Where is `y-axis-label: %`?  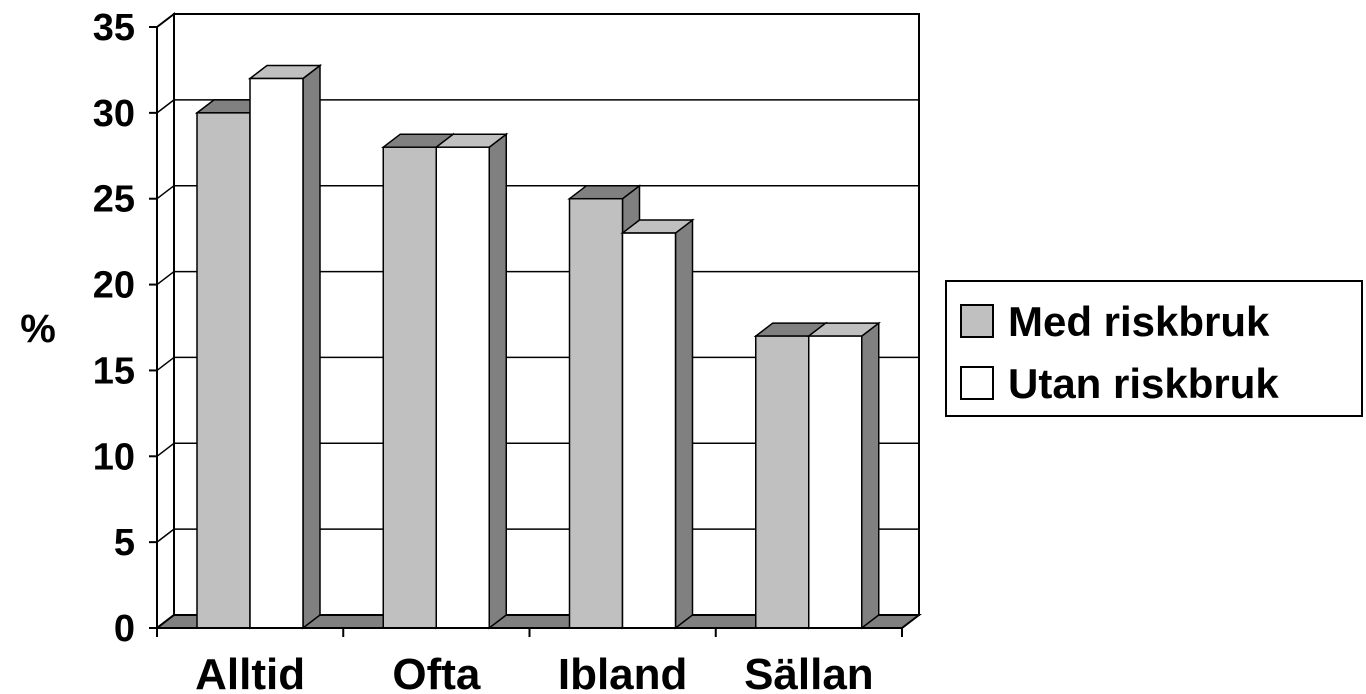 y-axis-label: % is located at coordinates (38, 329).